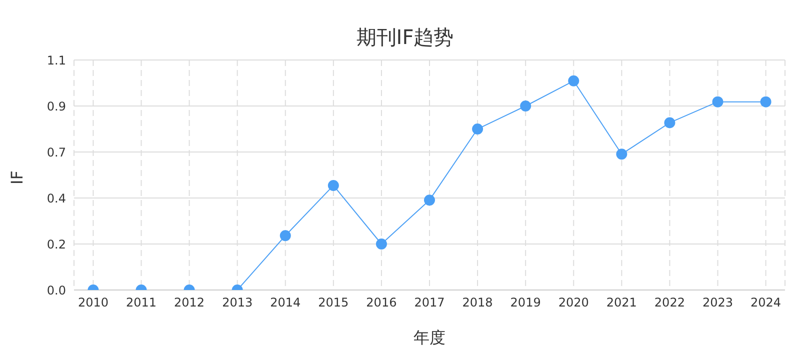 This screenshot has width=810, height=360. What do you see at coordinates (766, 303) in the screenshot?
I see `x-tick-label: 2024` at bounding box center [766, 303].